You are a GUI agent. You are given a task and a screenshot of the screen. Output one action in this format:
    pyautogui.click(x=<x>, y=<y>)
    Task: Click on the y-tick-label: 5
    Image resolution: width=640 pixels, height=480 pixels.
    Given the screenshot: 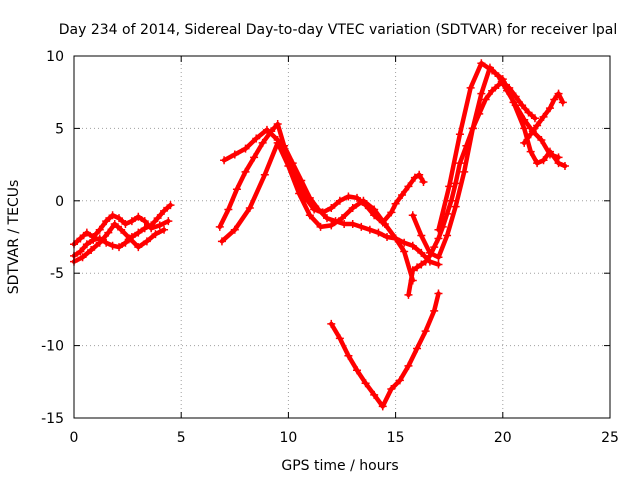 What is the action you would take?
    pyautogui.click(x=59, y=129)
    